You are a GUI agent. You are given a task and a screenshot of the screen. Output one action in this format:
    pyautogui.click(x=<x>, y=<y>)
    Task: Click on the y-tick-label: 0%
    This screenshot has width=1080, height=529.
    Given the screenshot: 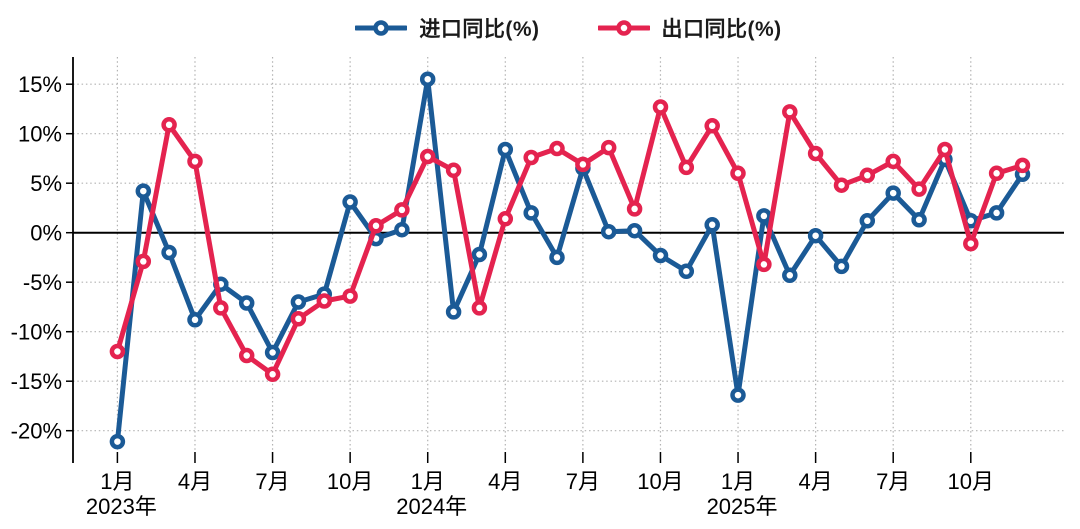 What is the action you would take?
    pyautogui.click(x=46, y=233)
    